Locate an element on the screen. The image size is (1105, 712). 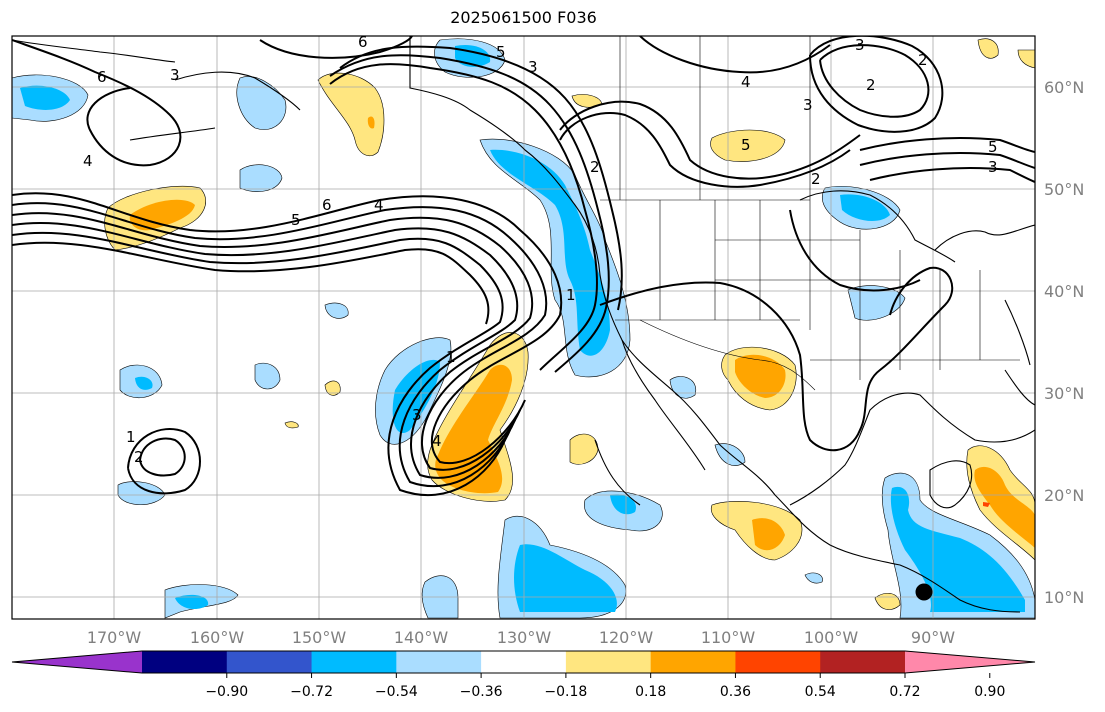
latitude-labels: 60°N 50°N 40°N 30°N 20°N 10°N is located at coordinates (1064, 342).